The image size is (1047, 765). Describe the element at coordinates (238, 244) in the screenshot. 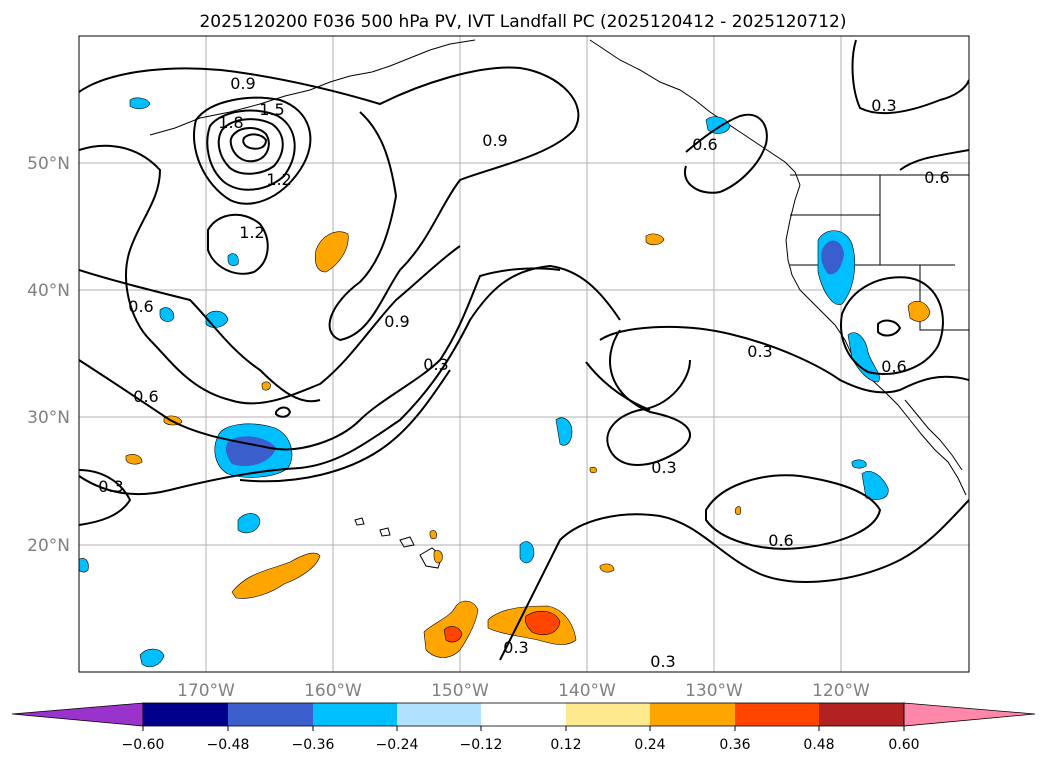

I see `pv-contour-12-lobe` at that location.